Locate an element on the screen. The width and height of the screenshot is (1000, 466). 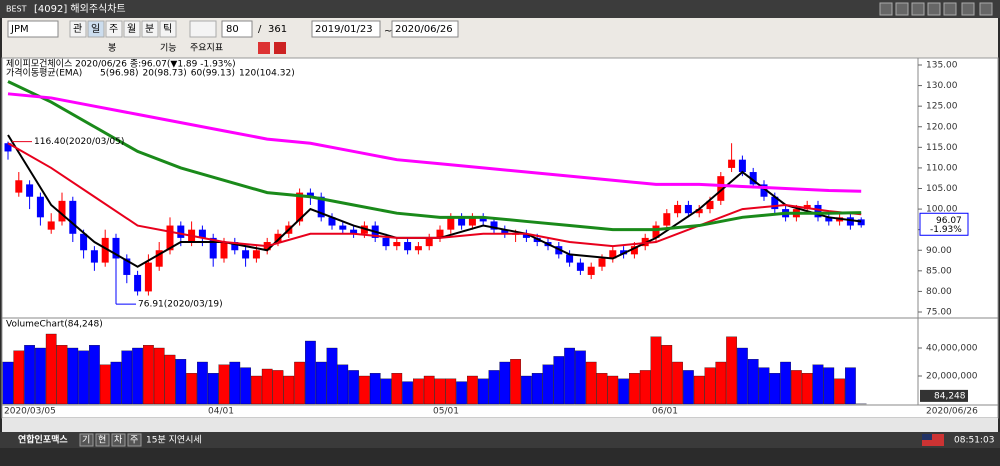
delay: 15분 지연시세 is located at coordinates (174, 440).